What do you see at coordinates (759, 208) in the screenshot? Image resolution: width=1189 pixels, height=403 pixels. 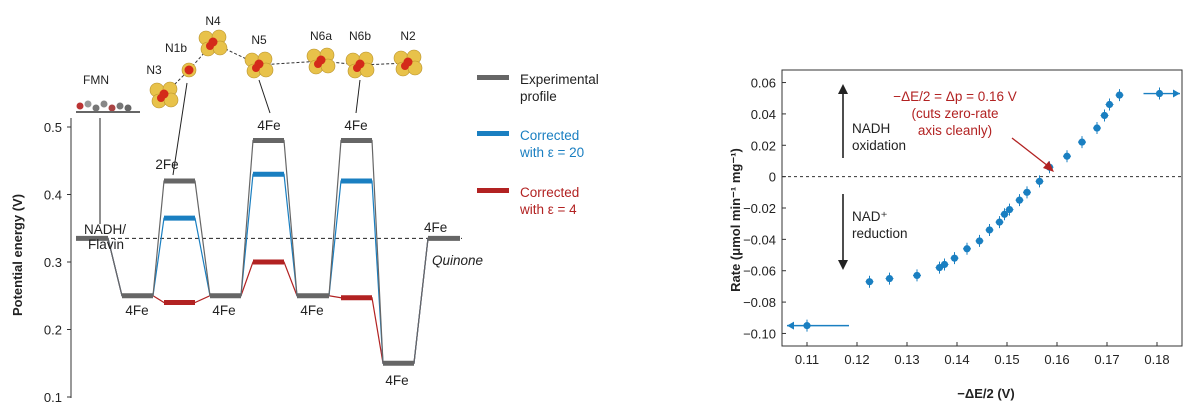 I see `right-y-tick-label: −0.02` at bounding box center [759, 208].